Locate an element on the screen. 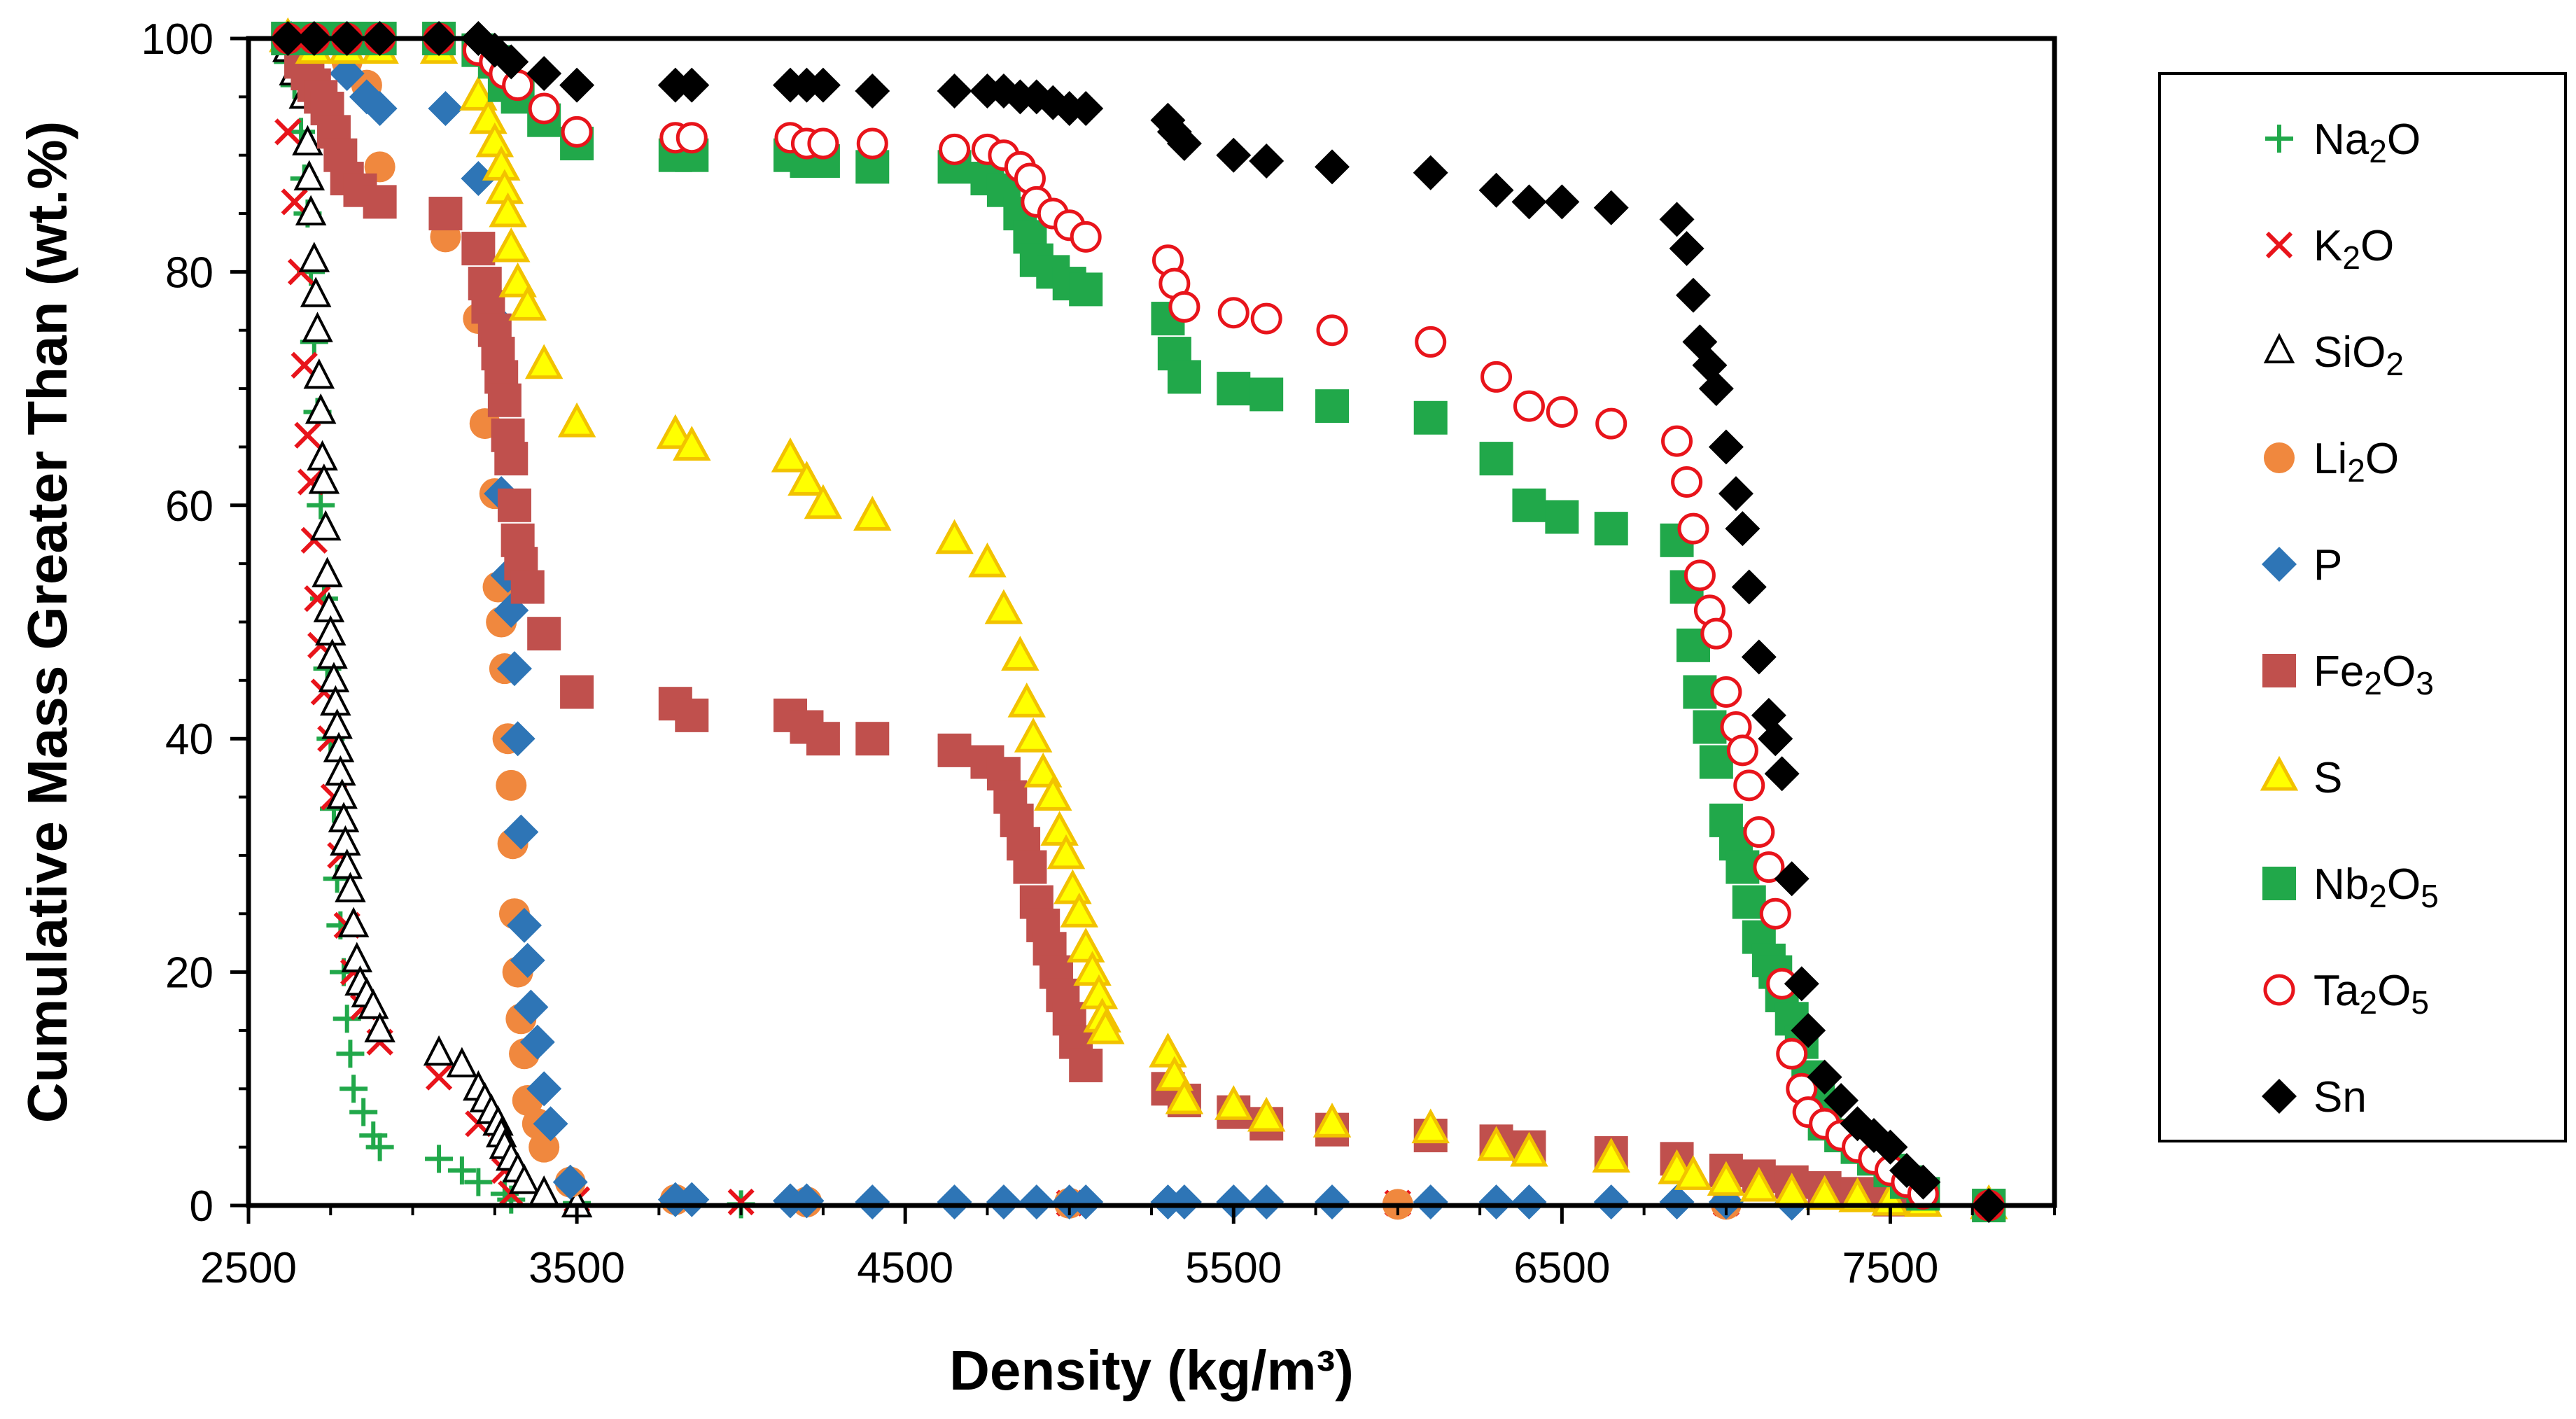 This screenshot has width=2576, height=1419. legend-label: P is located at coordinates (2328, 565).